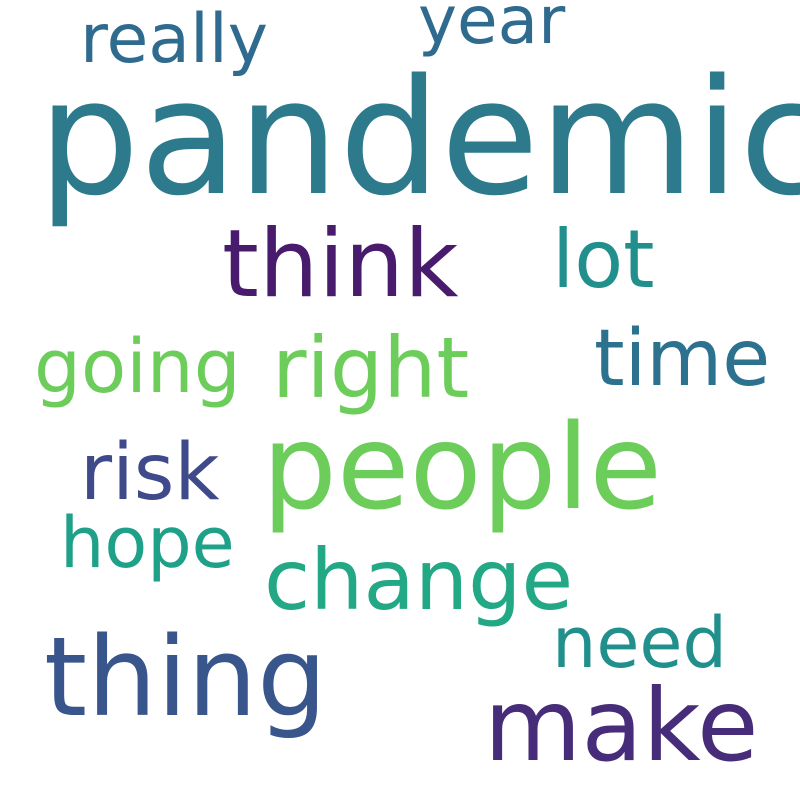 The width and height of the screenshot is (800, 800). I want to click on word-going: going, so click(137, 367).